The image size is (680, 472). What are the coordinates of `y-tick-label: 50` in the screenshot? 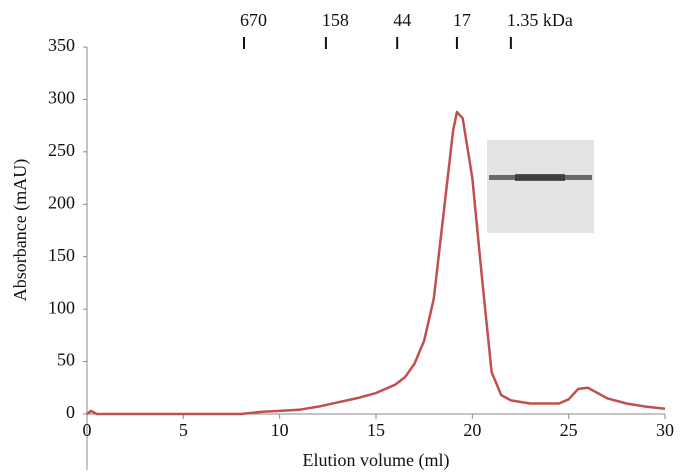 It's located at (66, 360).